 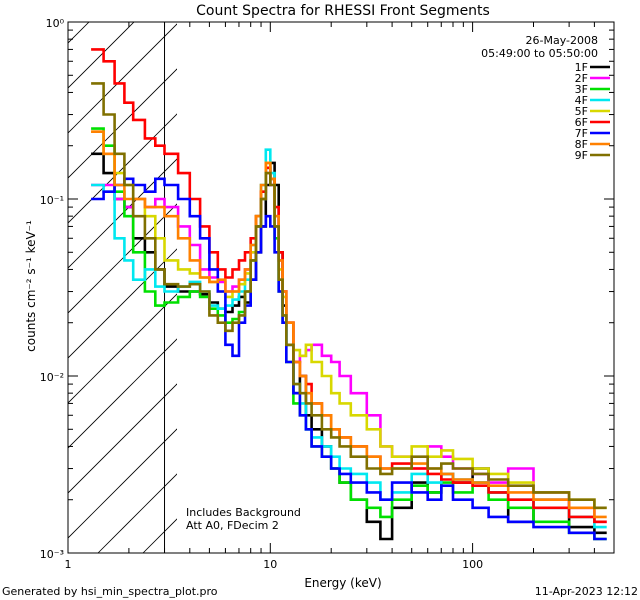 I want to click on y-tick-label: 10⁻¹, so click(x=52, y=200).